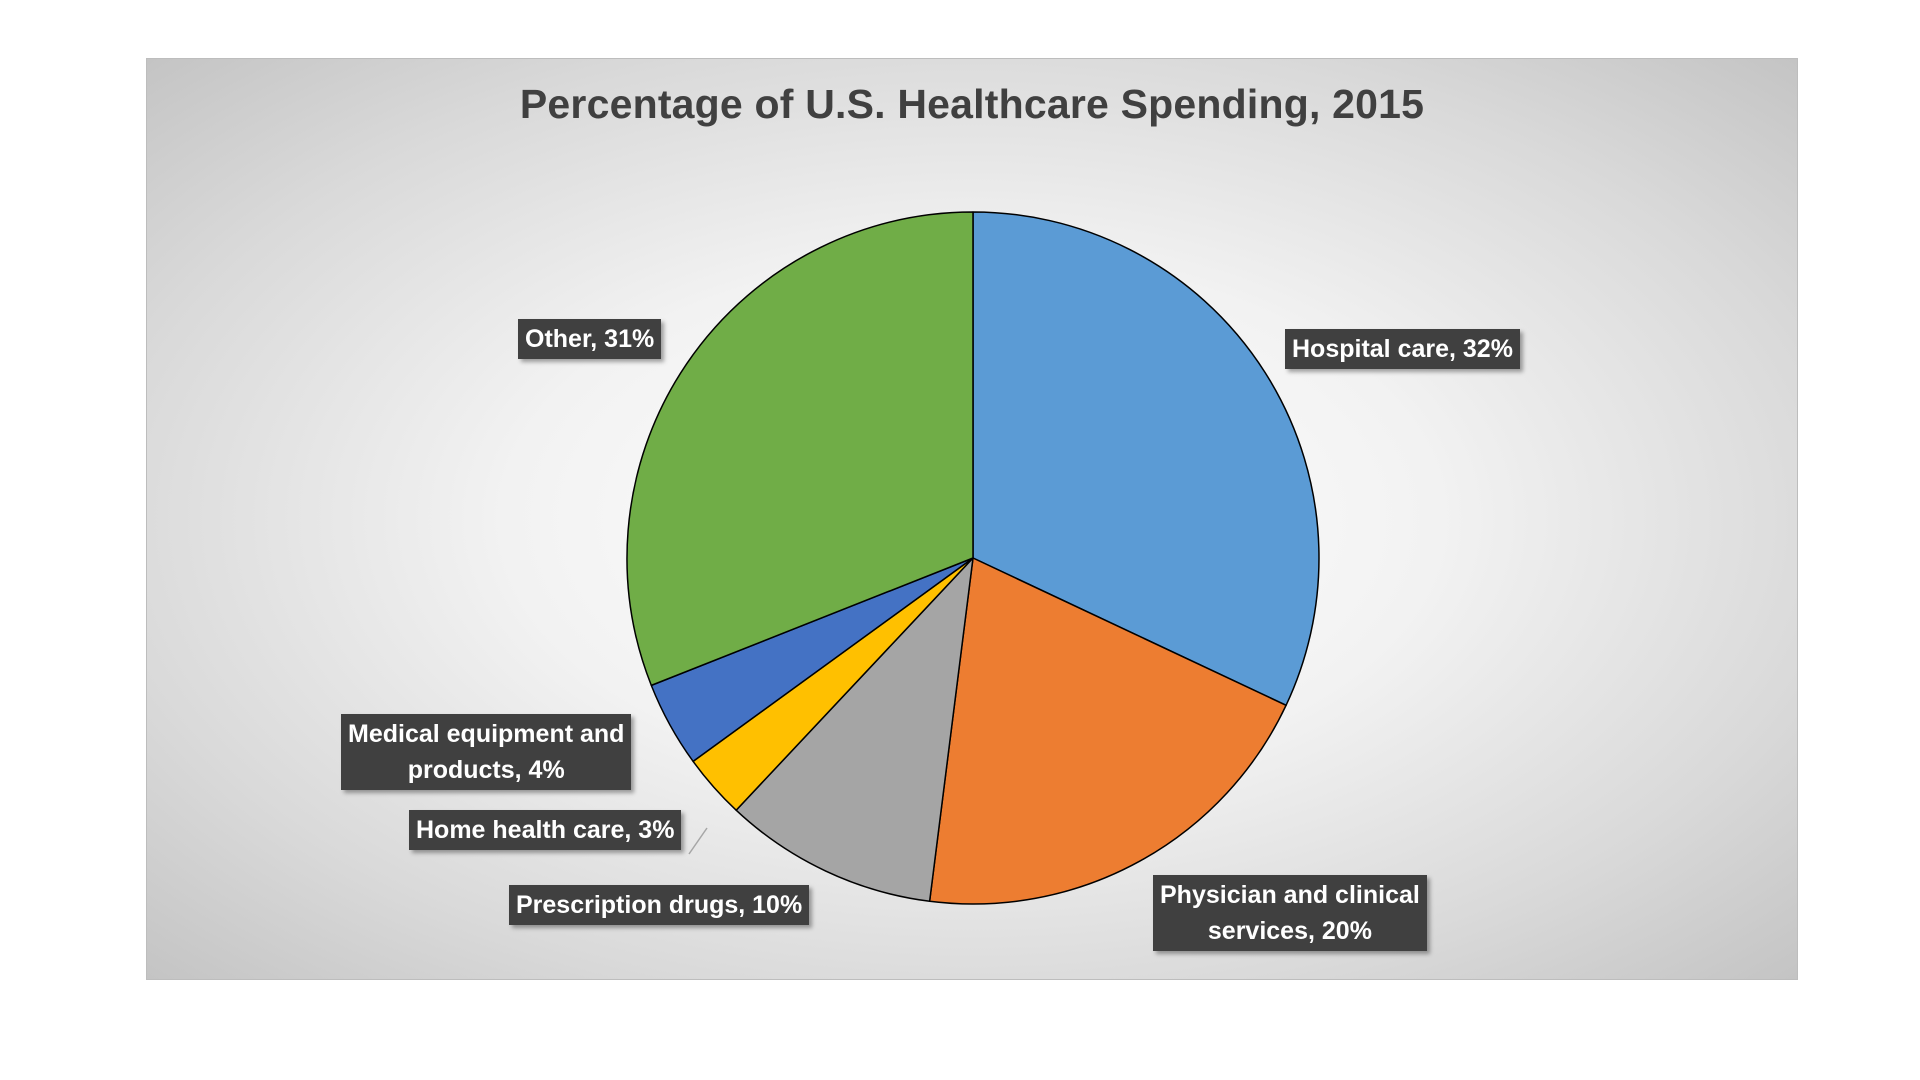 This screenshot has height=1080, width=1920. I want to click on data-label-line: Hospital care, 32%, so click(1402, 349).